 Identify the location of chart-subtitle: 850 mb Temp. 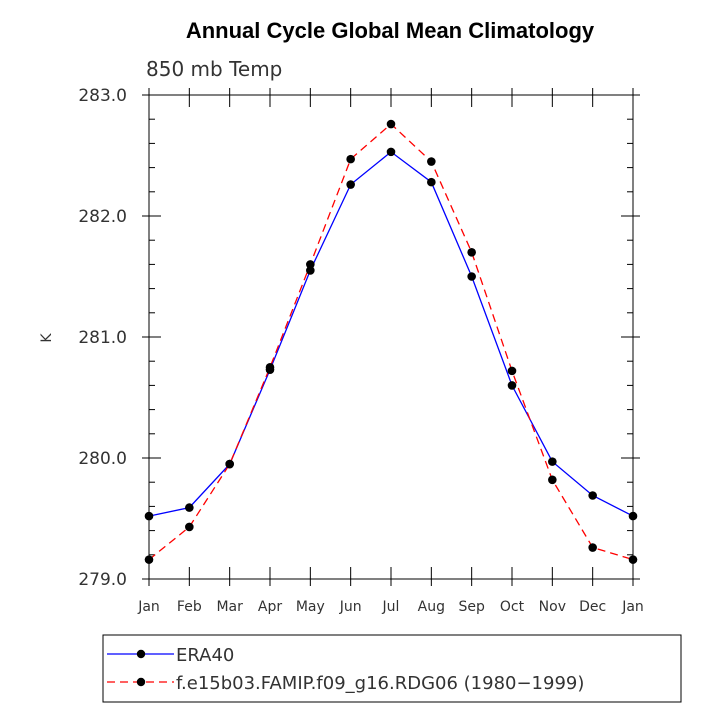
(214, 69).